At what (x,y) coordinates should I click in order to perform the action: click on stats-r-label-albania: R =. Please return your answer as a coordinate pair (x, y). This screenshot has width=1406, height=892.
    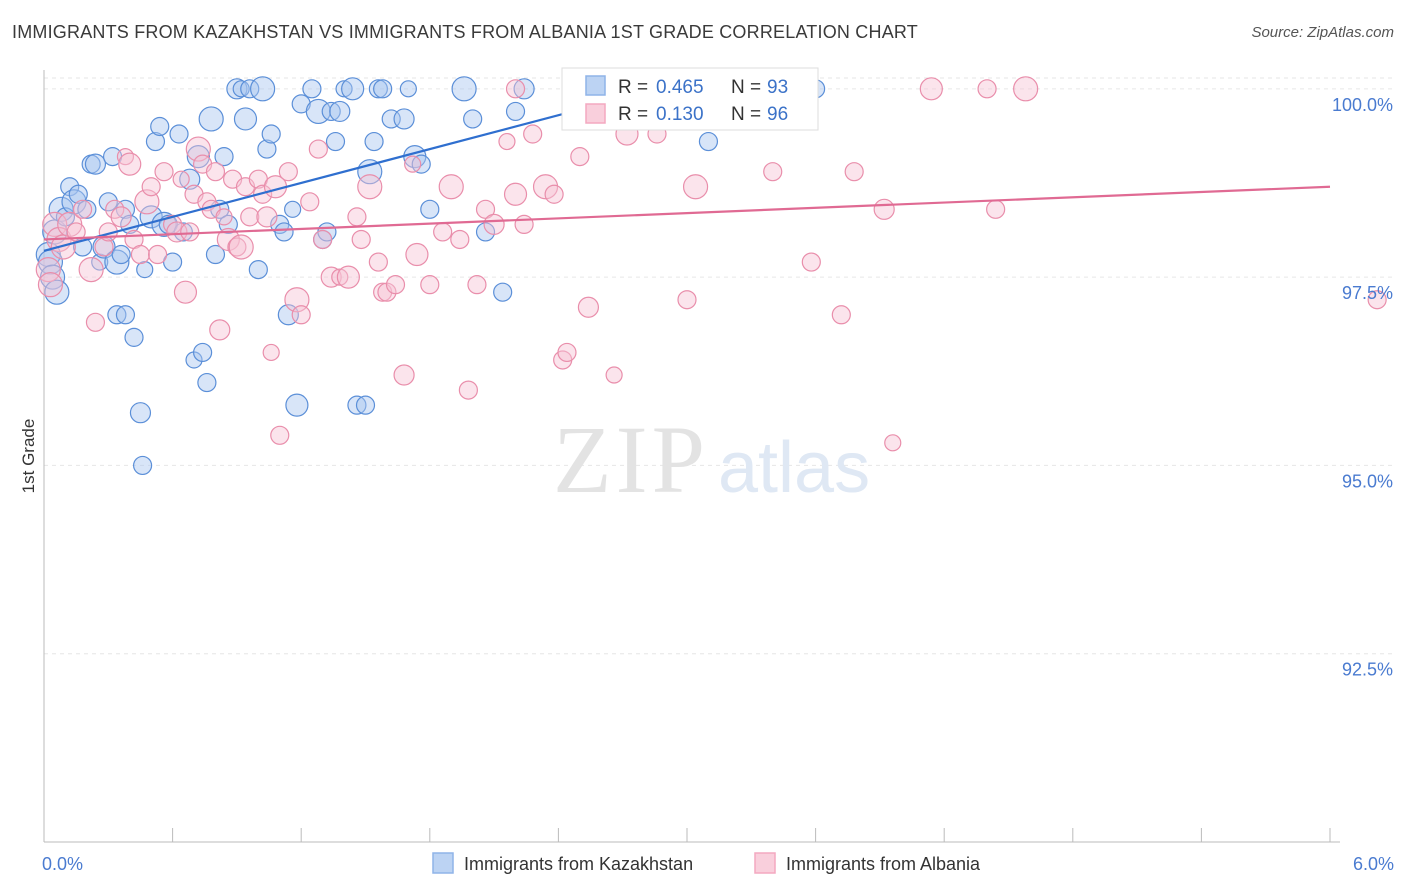
    Looking at the image, I should click on (633, 114).